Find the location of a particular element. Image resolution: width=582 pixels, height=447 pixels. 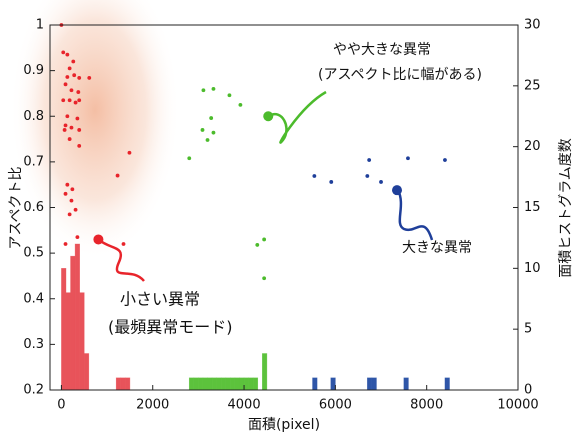

y2-tick-label: 15 is located at coordinates (532, 207).